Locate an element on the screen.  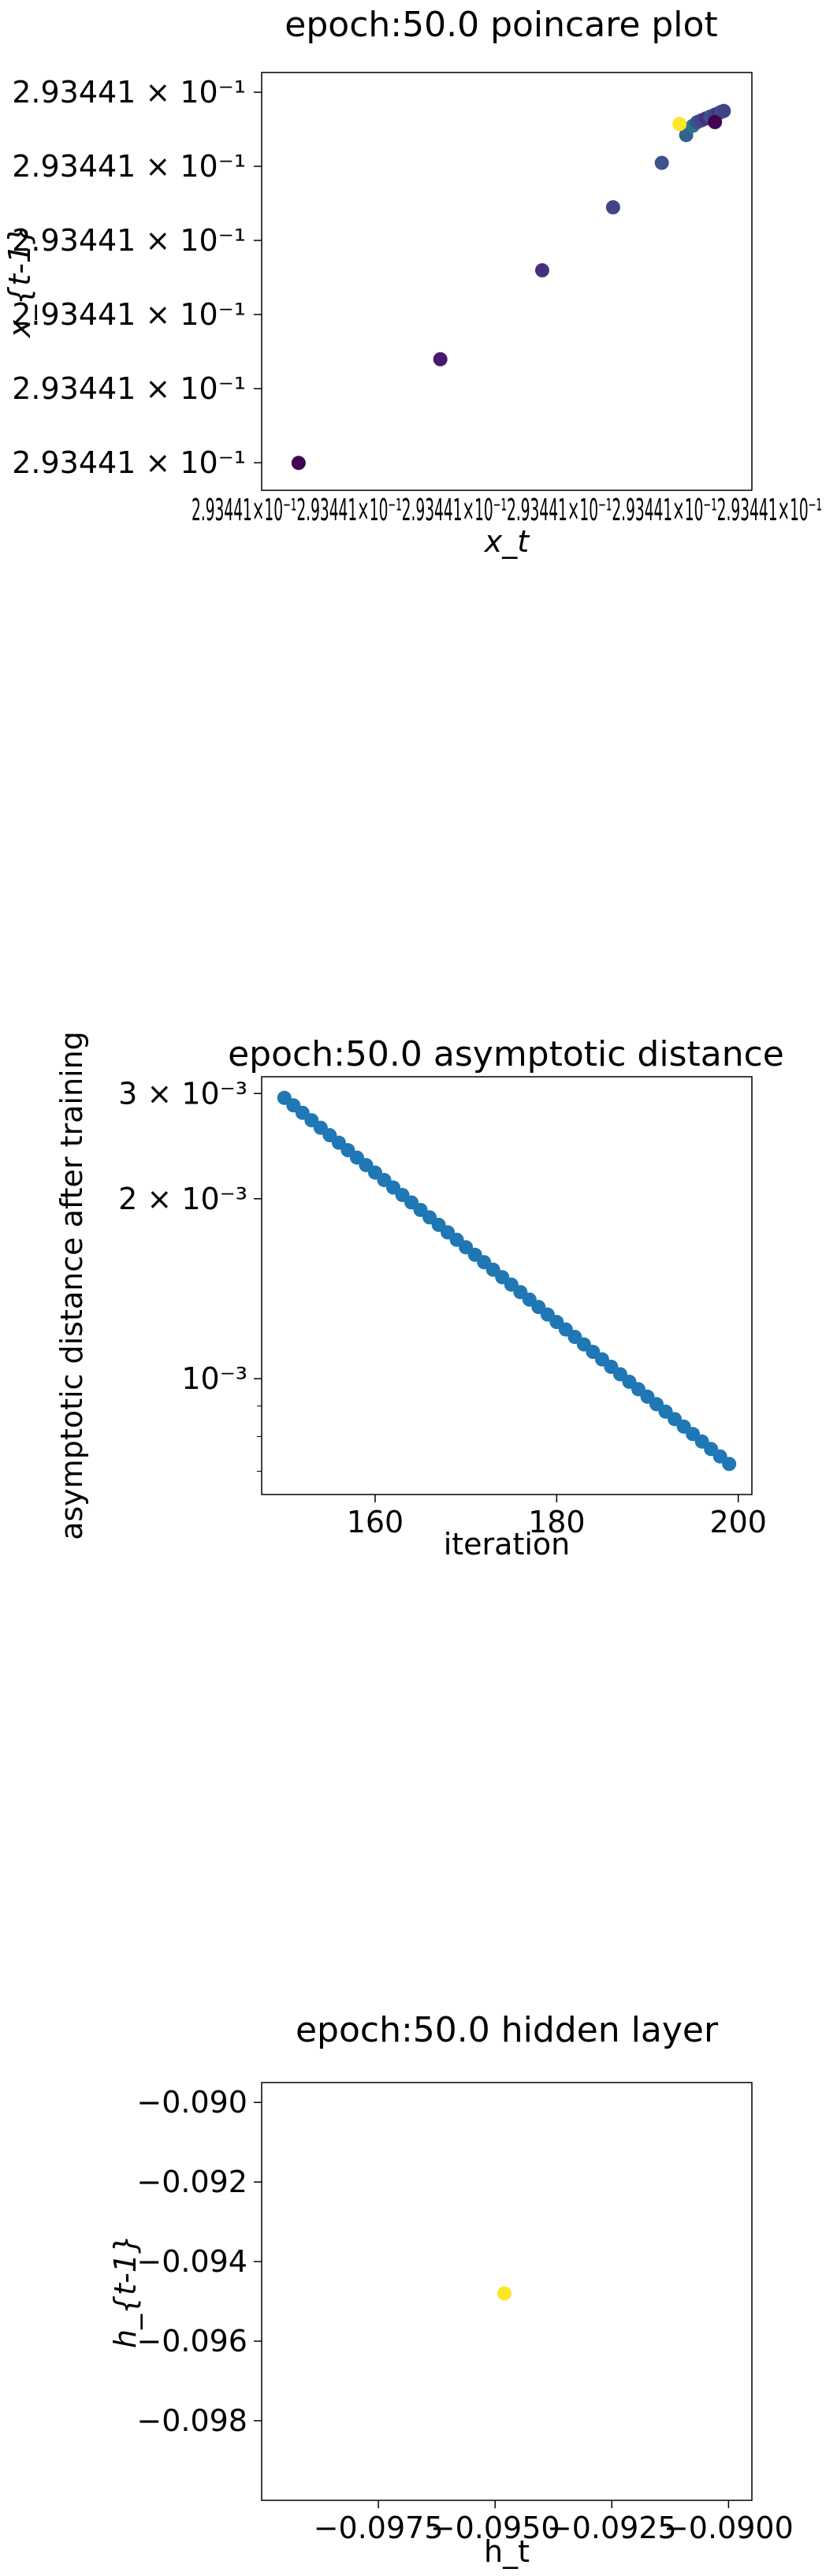
asymptotic-xtick-label: 180 is located at coordinates (557, 1522).